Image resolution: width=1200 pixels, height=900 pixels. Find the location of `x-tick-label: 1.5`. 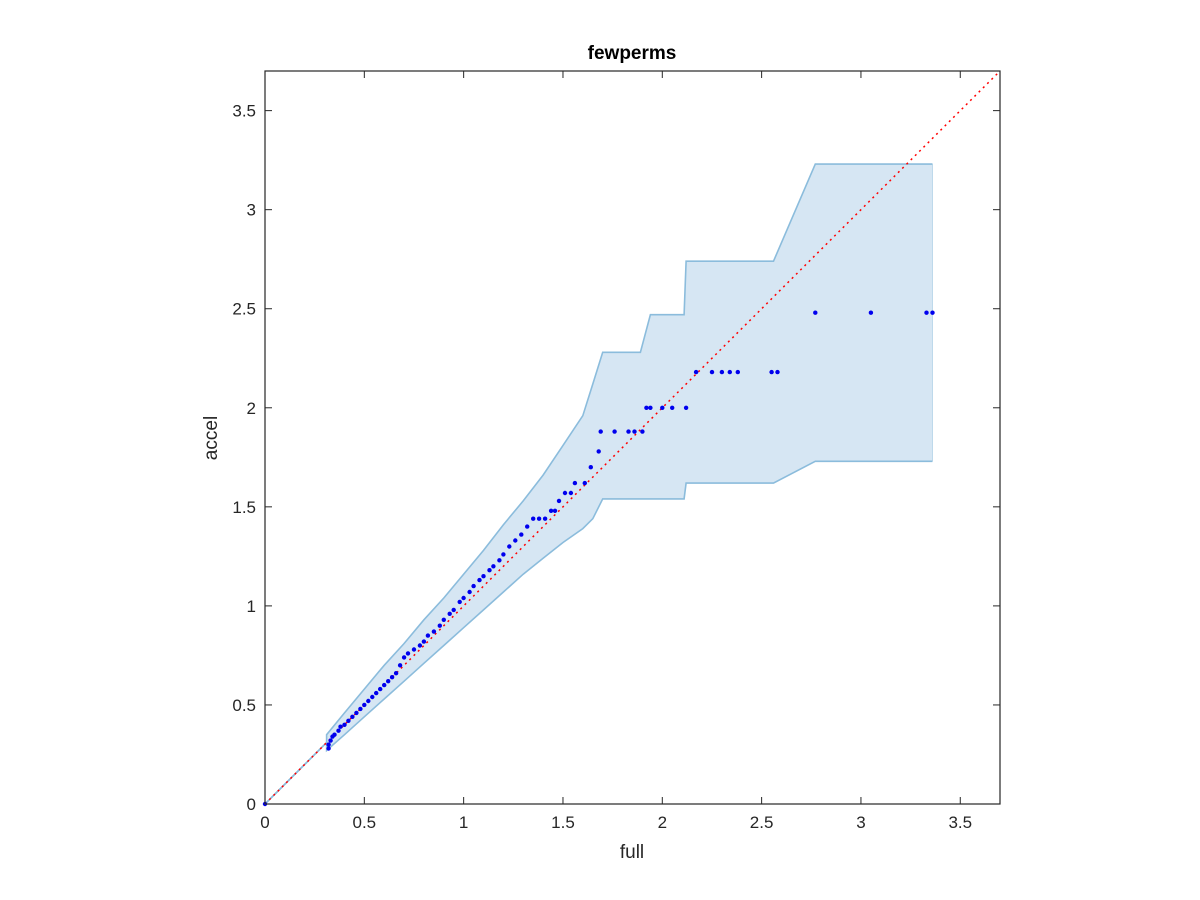

x-tick-label: 1.5 is located at coordinates (563, 822).